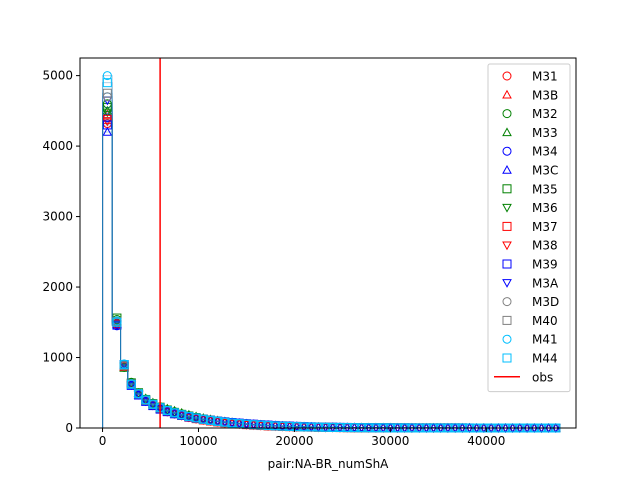  What do you see at coordinates (545, 321) in the screenshot?
I see `legend-label: M40` at bounding box center [545, 321].